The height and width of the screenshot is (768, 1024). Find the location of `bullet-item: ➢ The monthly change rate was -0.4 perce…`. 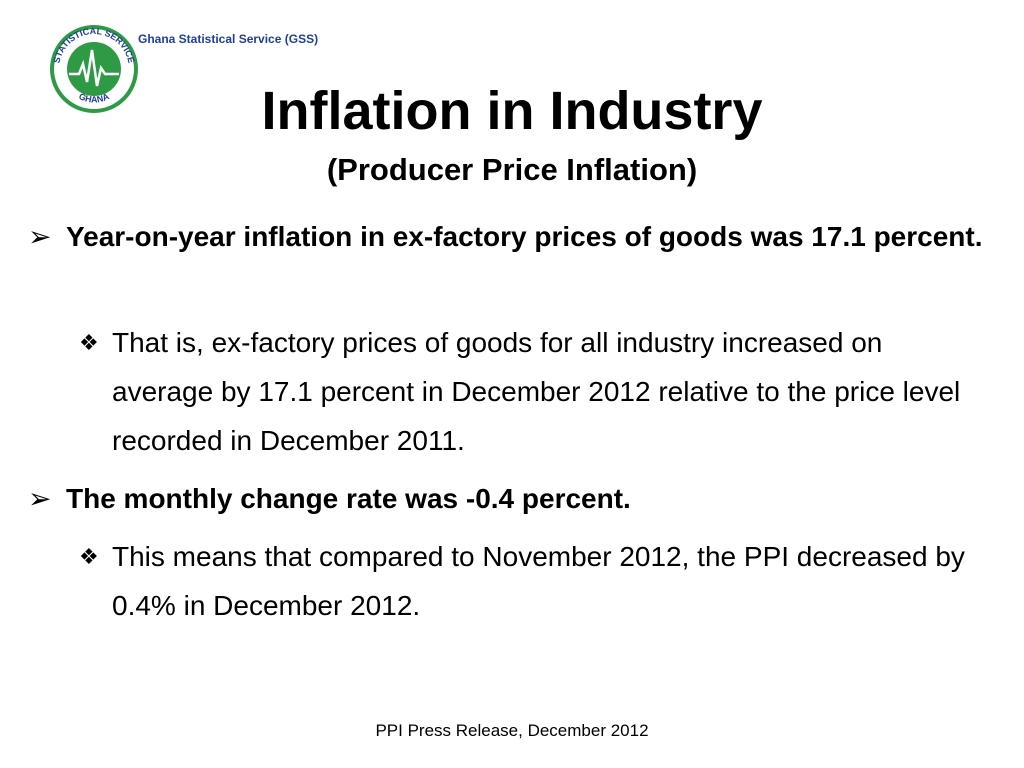

bullet-item: ➢ The monthly change rate was -0.4 perce… is located at coordinates (508, 498).